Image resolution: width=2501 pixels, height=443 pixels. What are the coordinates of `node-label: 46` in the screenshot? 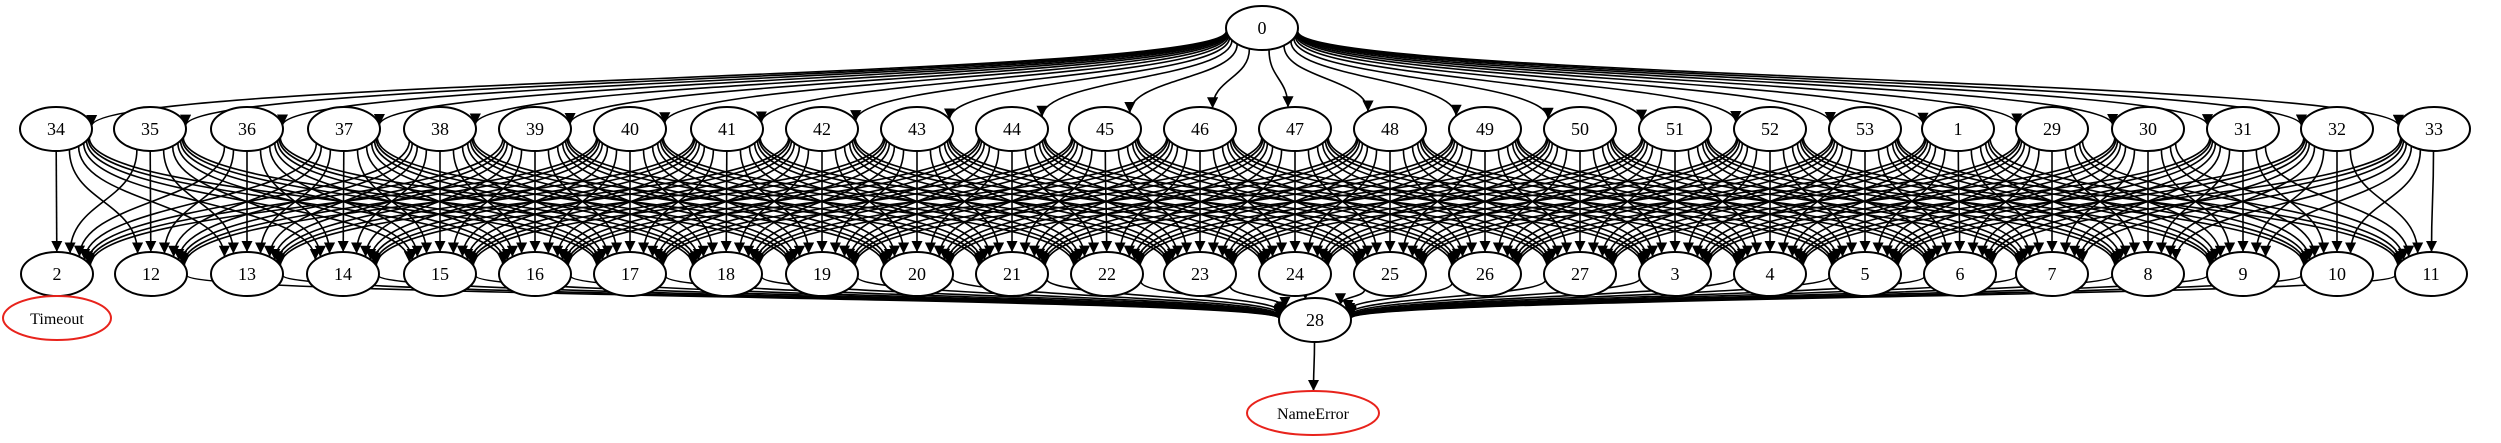 It's located at (1200, 129).